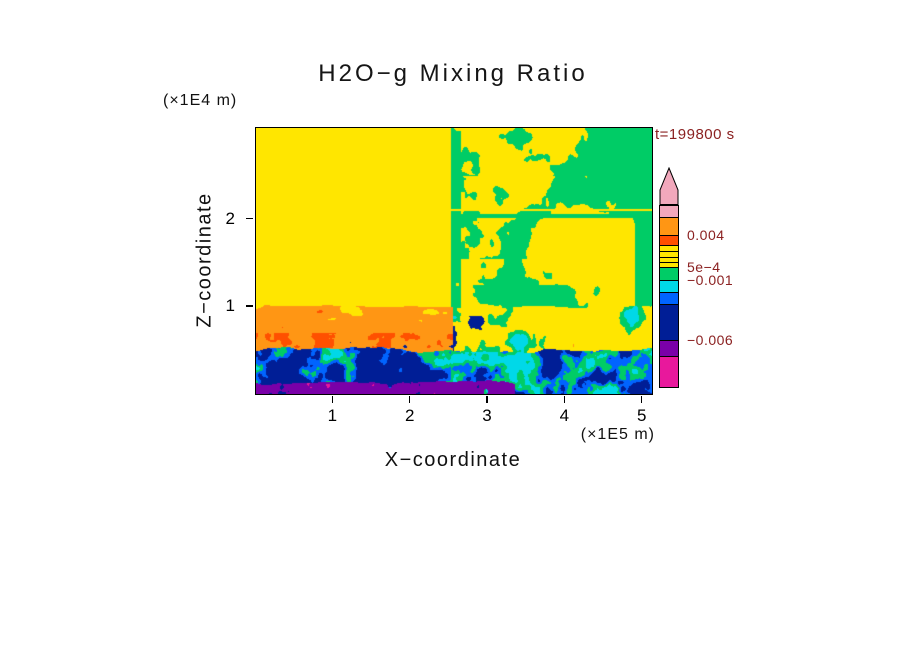  Describe the element at coordinates (230, 218) in the screenshot. I see `z-tick-label: 2` at that location.